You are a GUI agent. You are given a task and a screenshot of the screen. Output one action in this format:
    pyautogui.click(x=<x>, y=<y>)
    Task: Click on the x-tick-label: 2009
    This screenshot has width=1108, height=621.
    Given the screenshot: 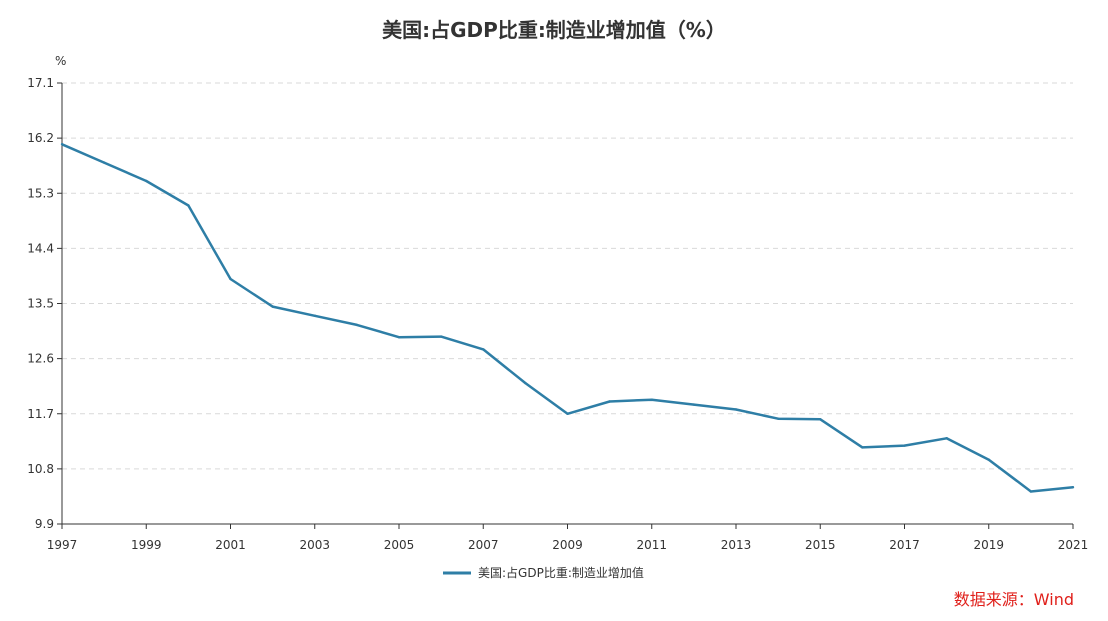 What is the action you would take?
    pyautogui.click(x=567, y=545)
    